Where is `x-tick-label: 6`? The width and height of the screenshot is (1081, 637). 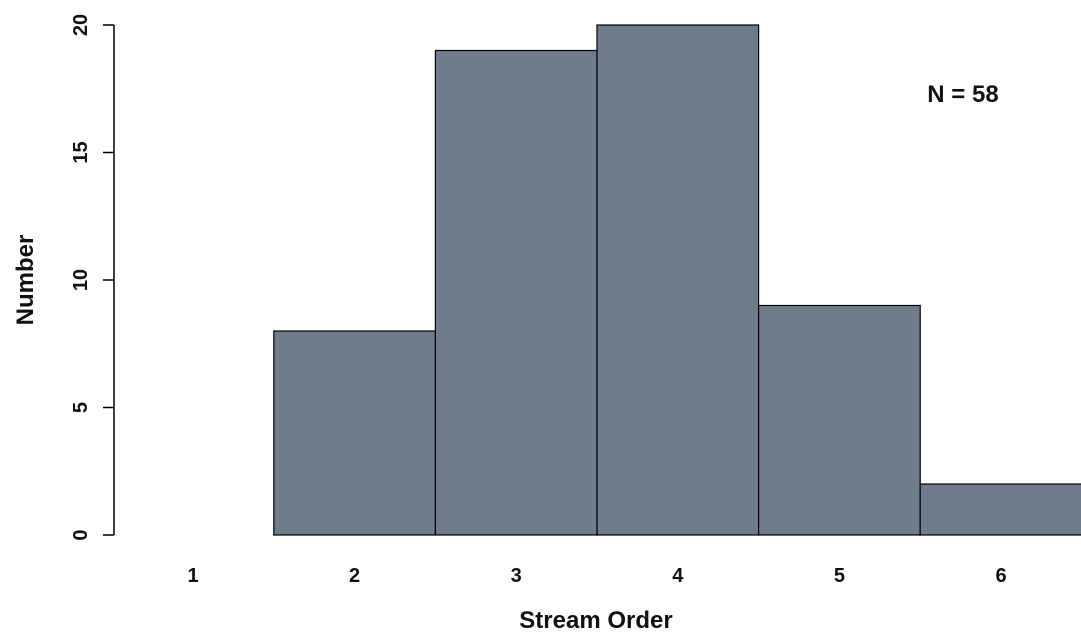 x-tick-label: 6 is located at coordinates (1000, 576).